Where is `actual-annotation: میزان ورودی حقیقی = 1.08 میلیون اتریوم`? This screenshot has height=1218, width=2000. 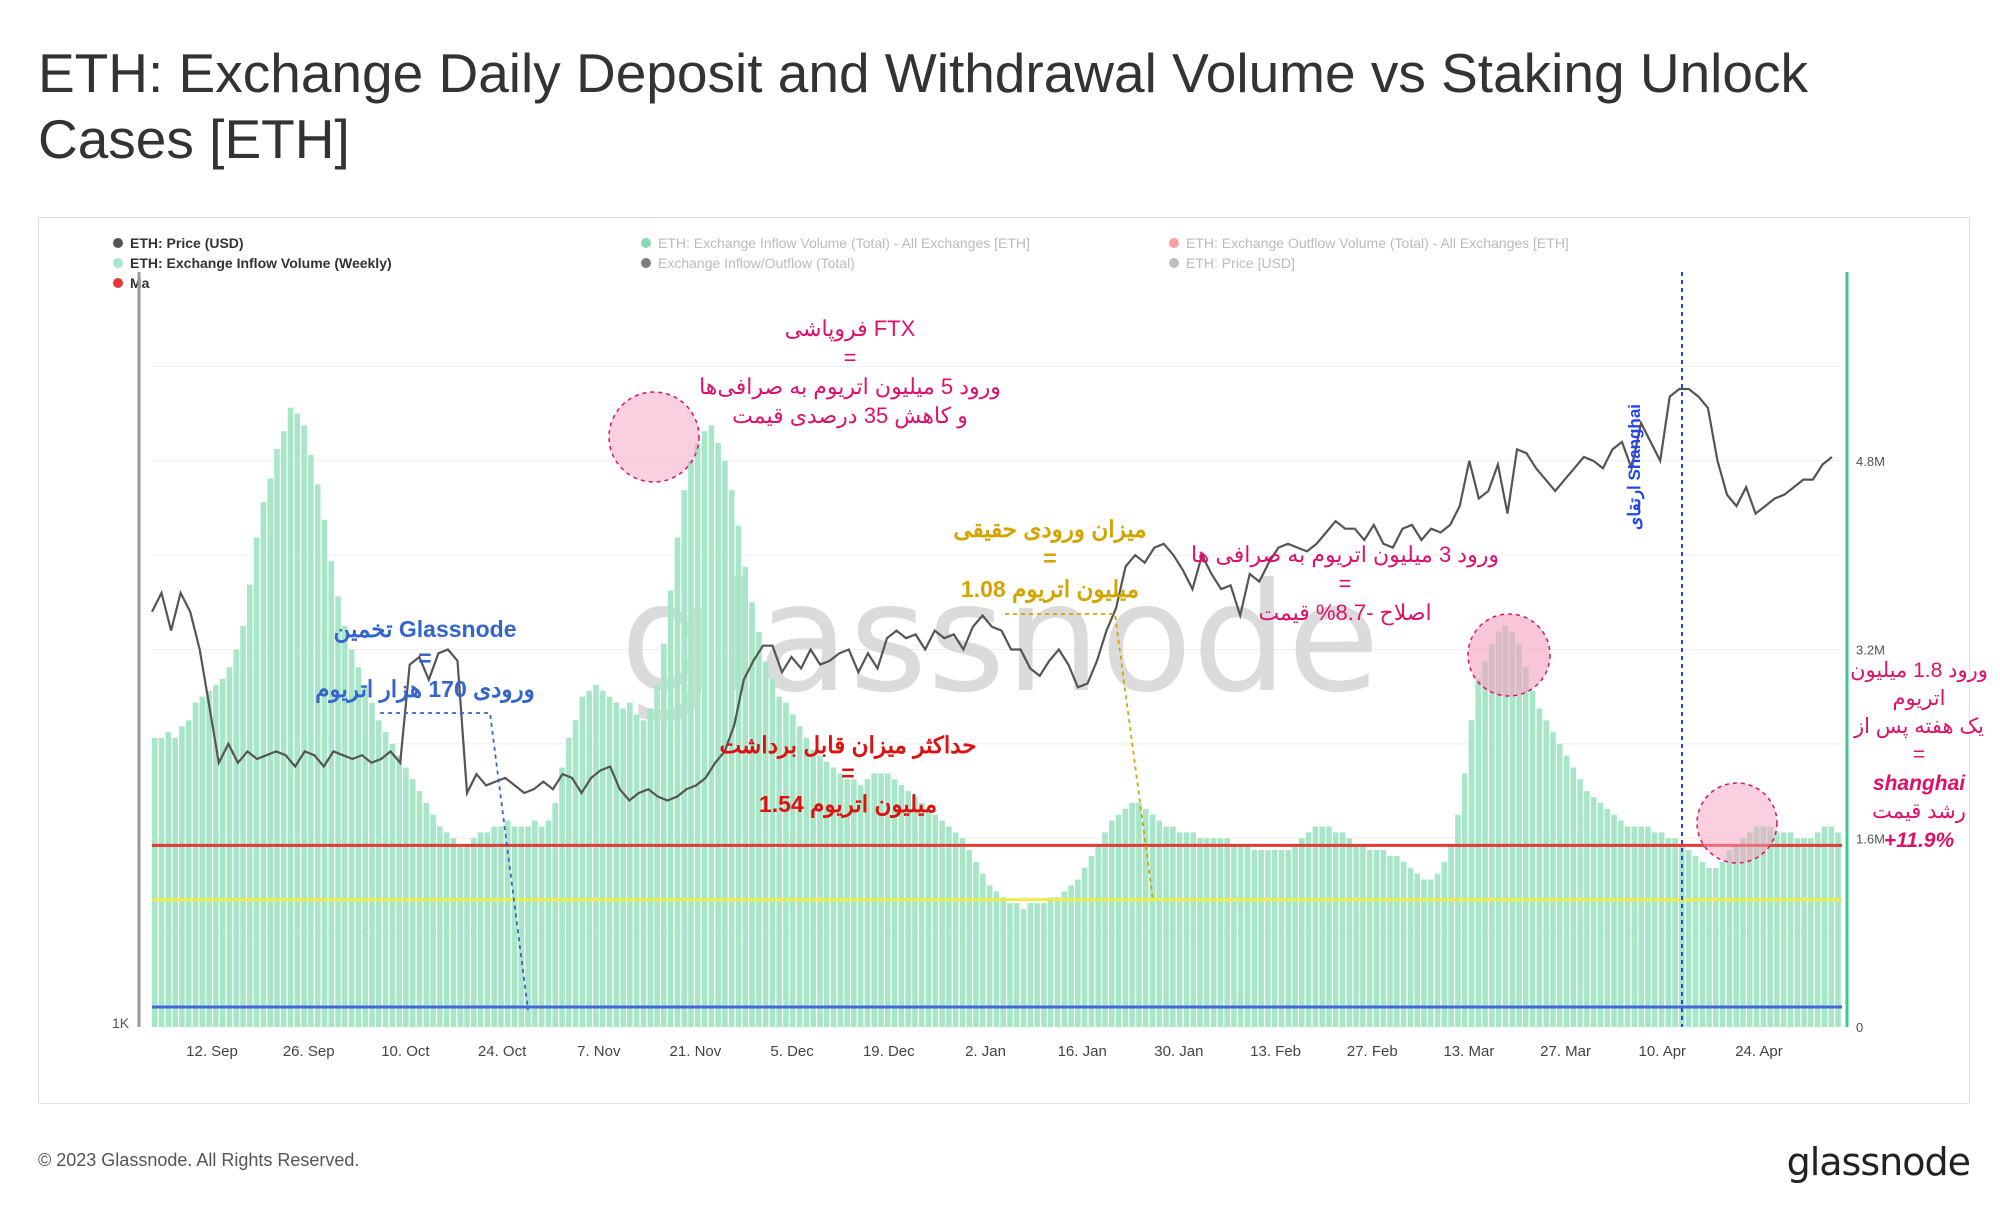
actual-annotation: میزان ورودی حقیقی = 1.08 میلیون اتریوم is located at coordinates (1049, 560).